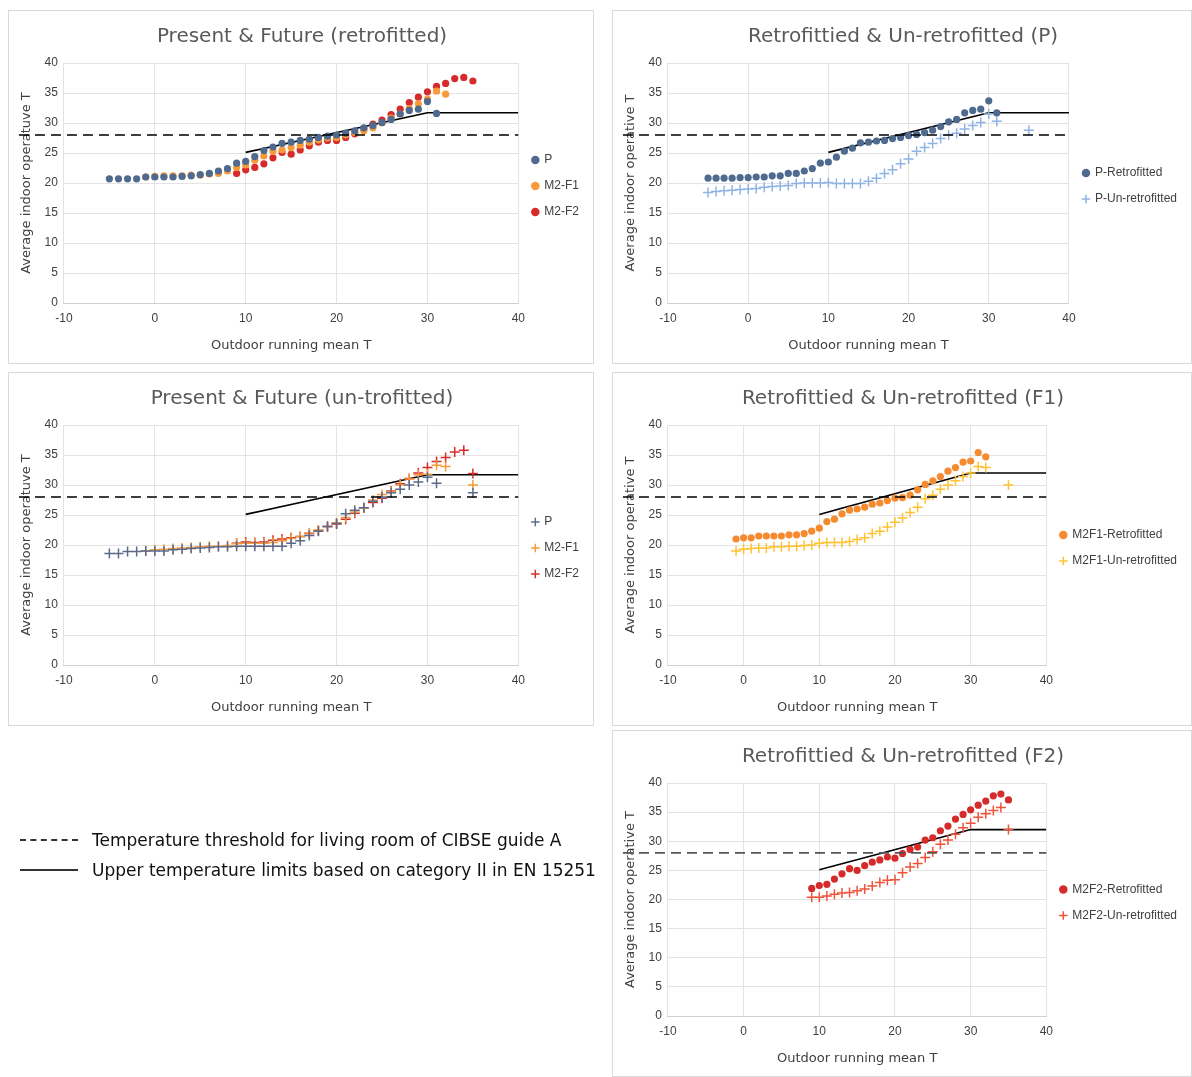 Image resolution: width=1192 pixels, height=1077 pixels. Describe the element at coordinates (302, 397) in the screenshot. I see `chart-title: Present & Future (un-trofitted)` at that location.